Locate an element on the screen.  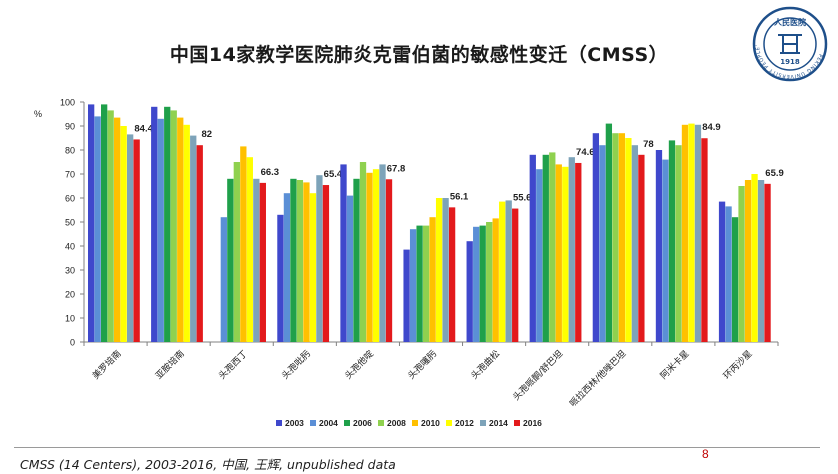
logo-outer-ring is located at coordinates (790, 44).